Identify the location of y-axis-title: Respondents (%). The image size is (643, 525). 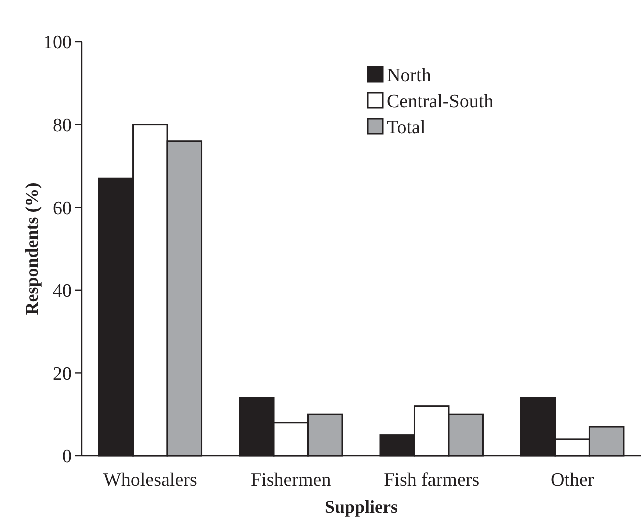
(32, 249).